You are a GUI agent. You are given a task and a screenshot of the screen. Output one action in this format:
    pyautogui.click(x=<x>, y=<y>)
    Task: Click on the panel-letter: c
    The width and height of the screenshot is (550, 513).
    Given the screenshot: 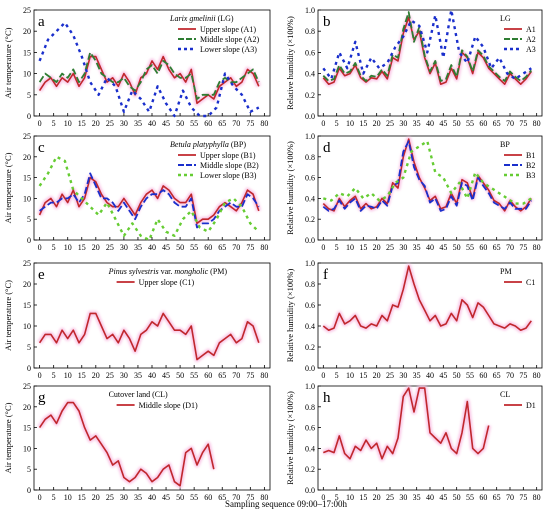 What is the action you would take?
    pyautogui.click(x=41, y=148)
    